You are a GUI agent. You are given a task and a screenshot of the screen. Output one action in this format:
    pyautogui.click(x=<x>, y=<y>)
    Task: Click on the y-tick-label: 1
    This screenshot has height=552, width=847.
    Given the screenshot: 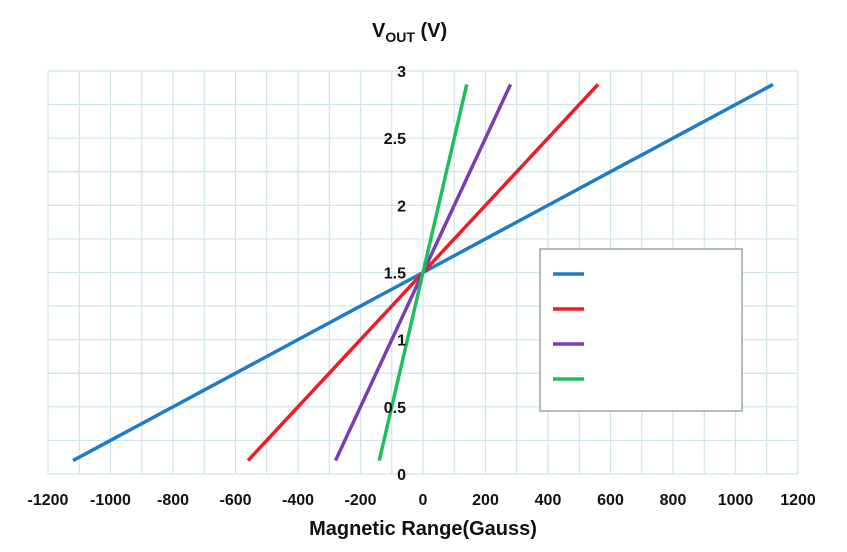 What is the action you would take?
    pyautogui.click(x=401, y=341)
    